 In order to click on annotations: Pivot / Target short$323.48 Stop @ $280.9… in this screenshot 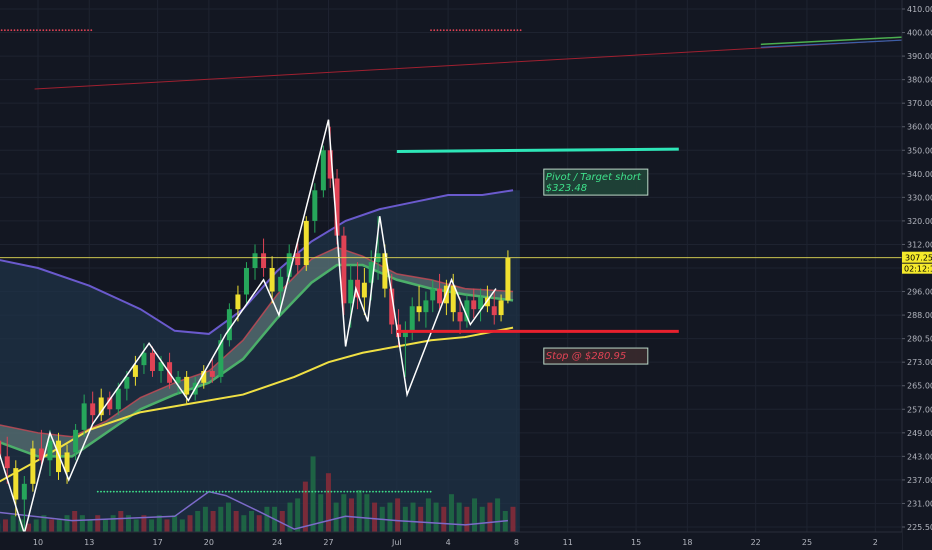, I will do `click(596, 266)`.